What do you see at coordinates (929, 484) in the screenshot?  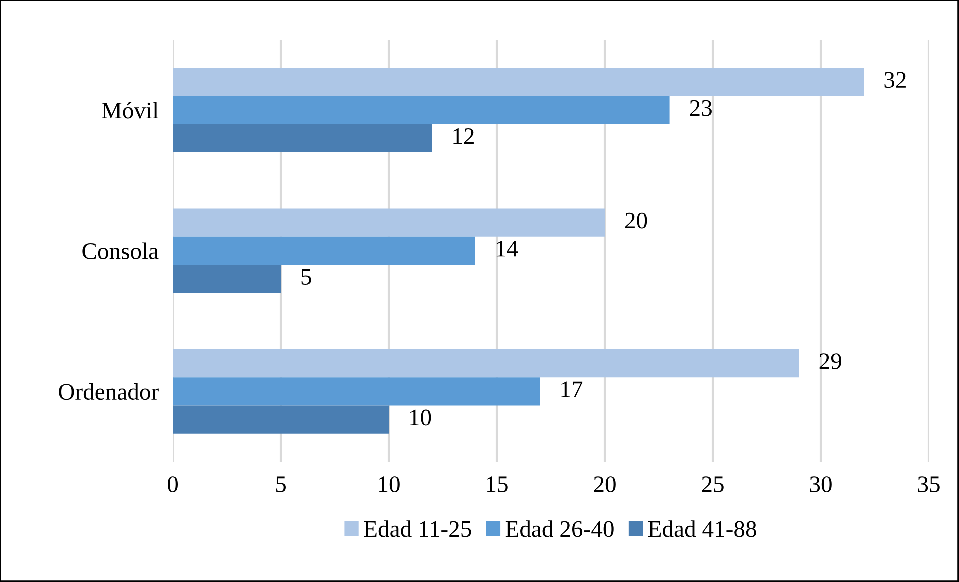 I see `x-tick-label: 35` at bounding box center [929, 484].